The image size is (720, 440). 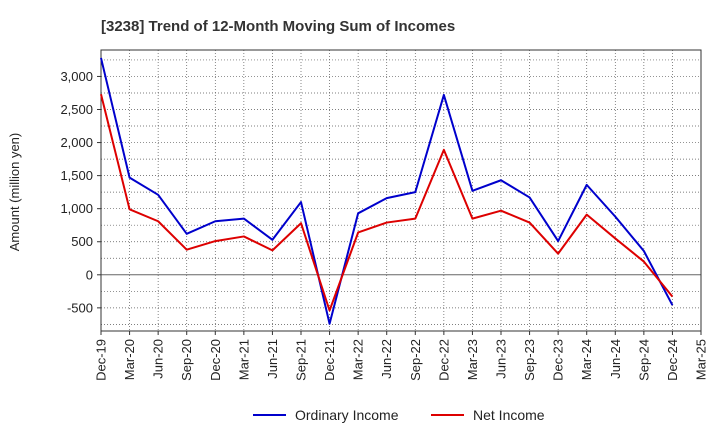 I want to click on x-tick-label: Sep-24, so click(x=643, y=360).